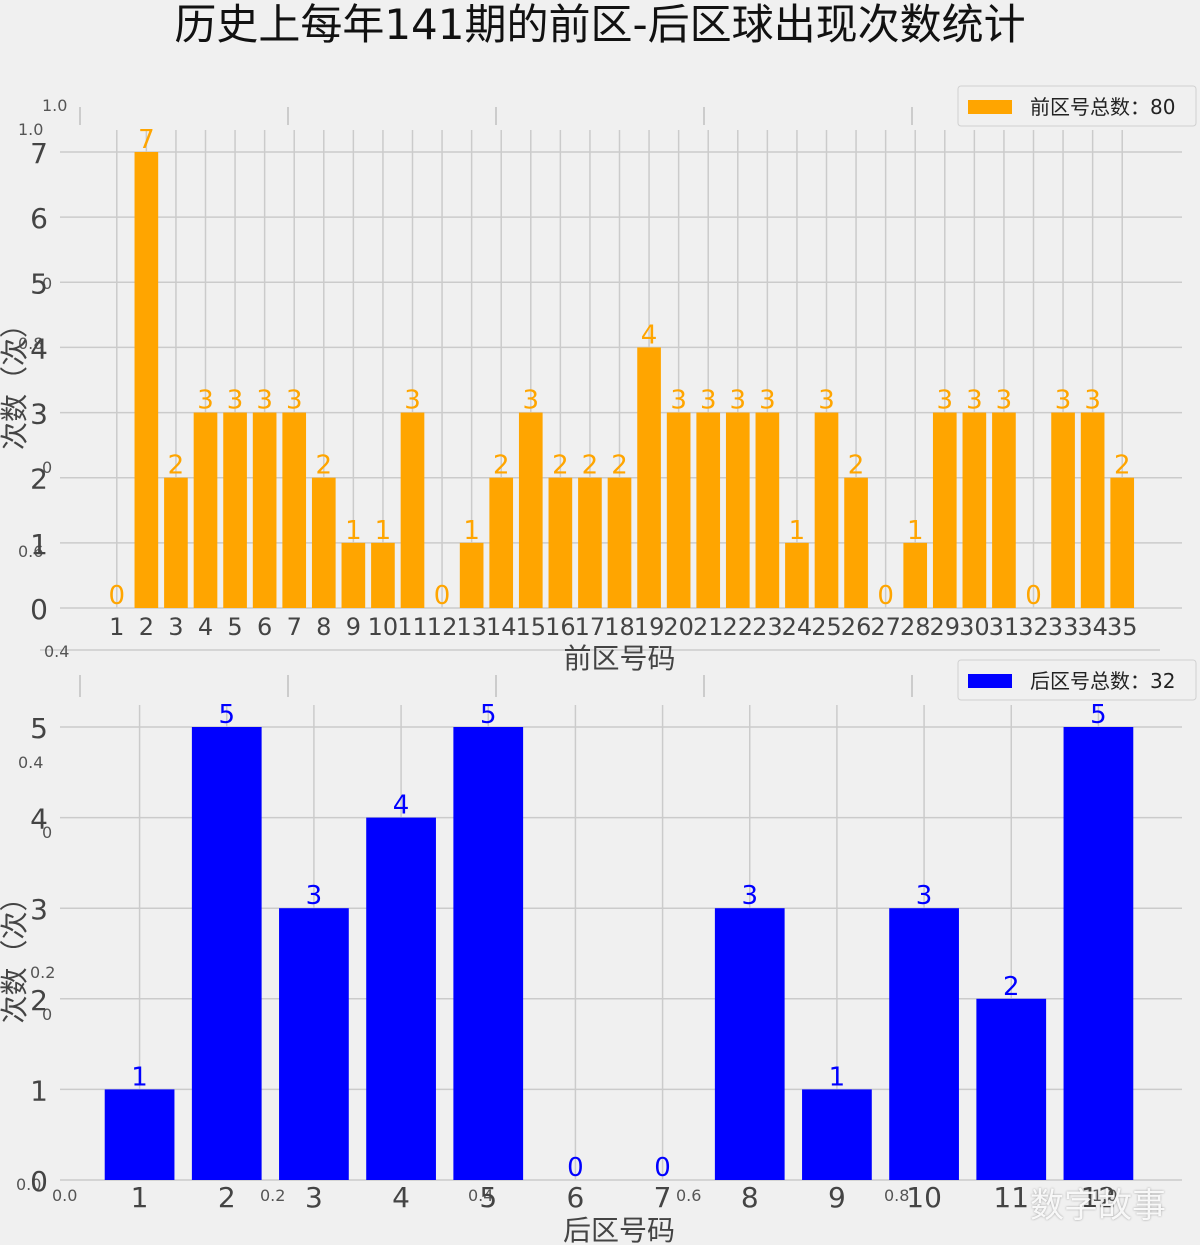  Describe the element at coordinates (1098, 1206) in the screenshot. I see `watermark-text: 数字故事` at that location.